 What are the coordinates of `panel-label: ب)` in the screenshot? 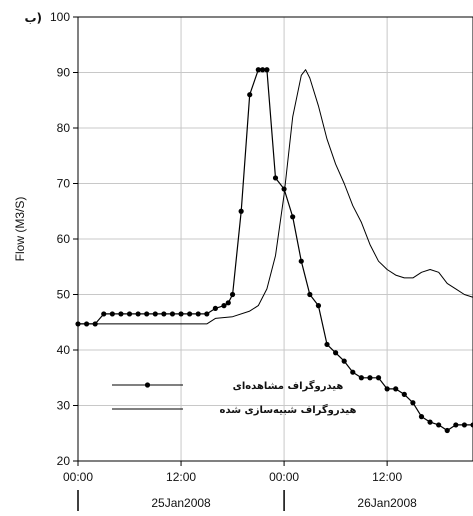 It's located at (33, 18).